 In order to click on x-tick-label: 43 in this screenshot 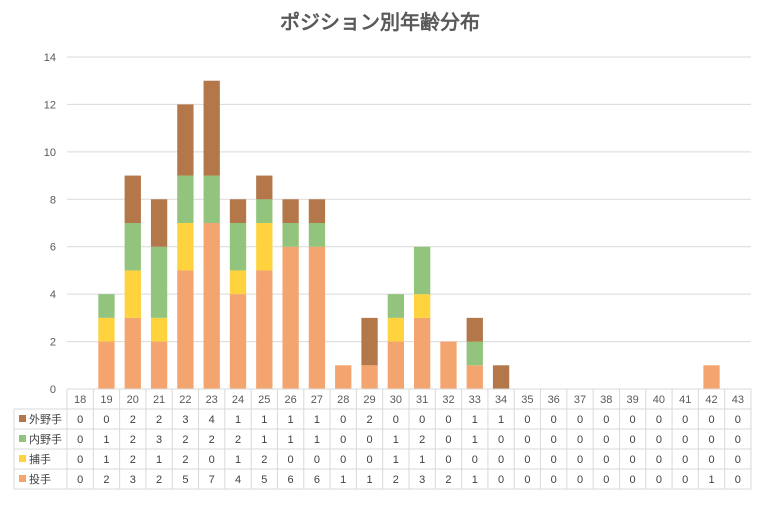, I will do `click(738, 400)`.